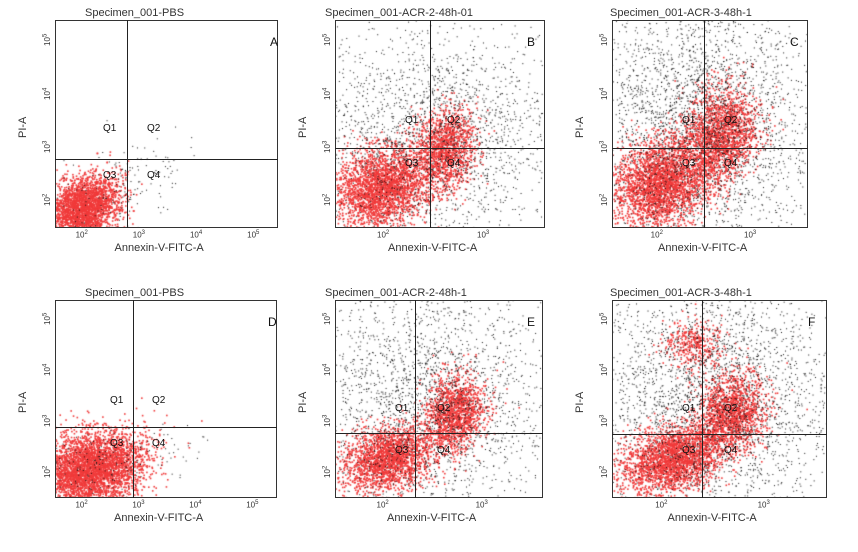 This screenshot has height=552, width=858. I want to click on panel-letter: B, so click(531, 42).